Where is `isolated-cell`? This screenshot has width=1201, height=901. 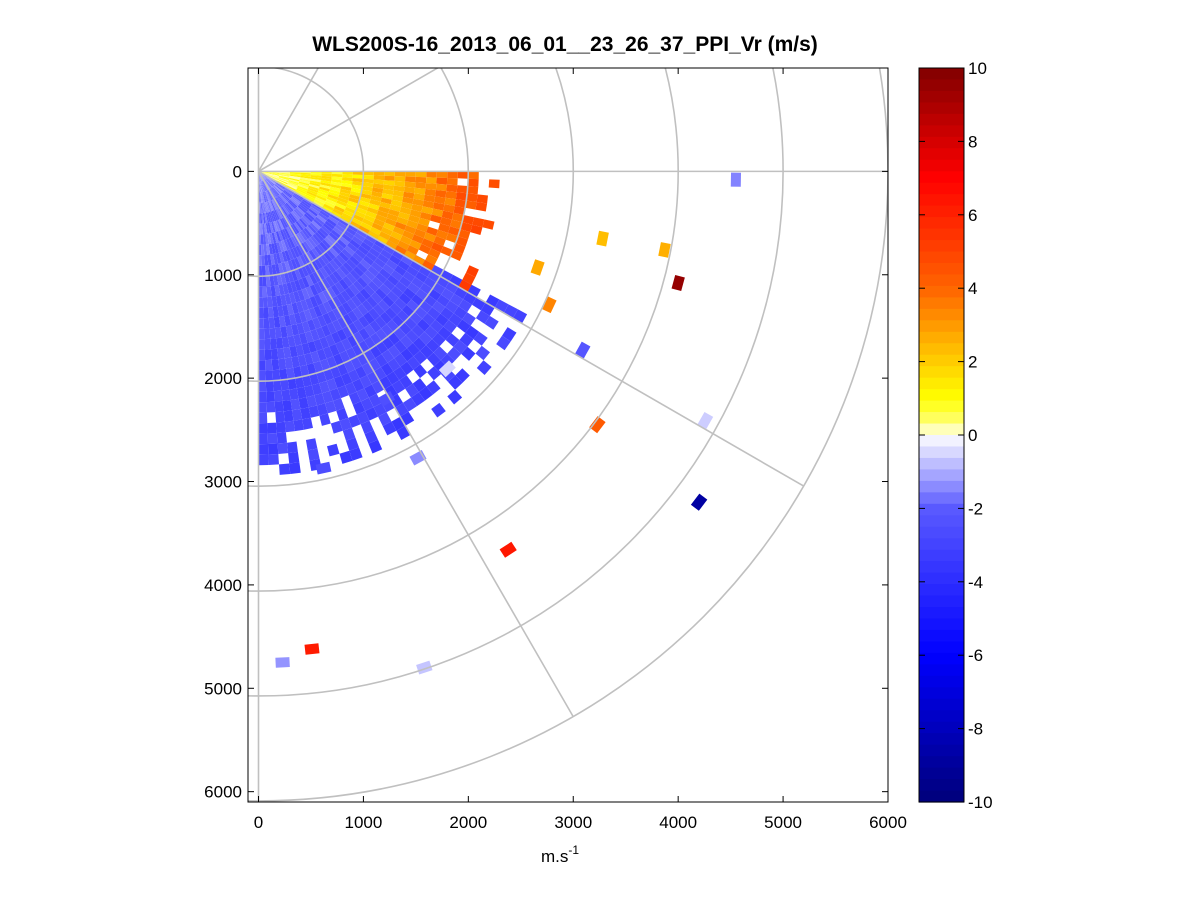
isolated-cell is located at coordinates (602, 238).